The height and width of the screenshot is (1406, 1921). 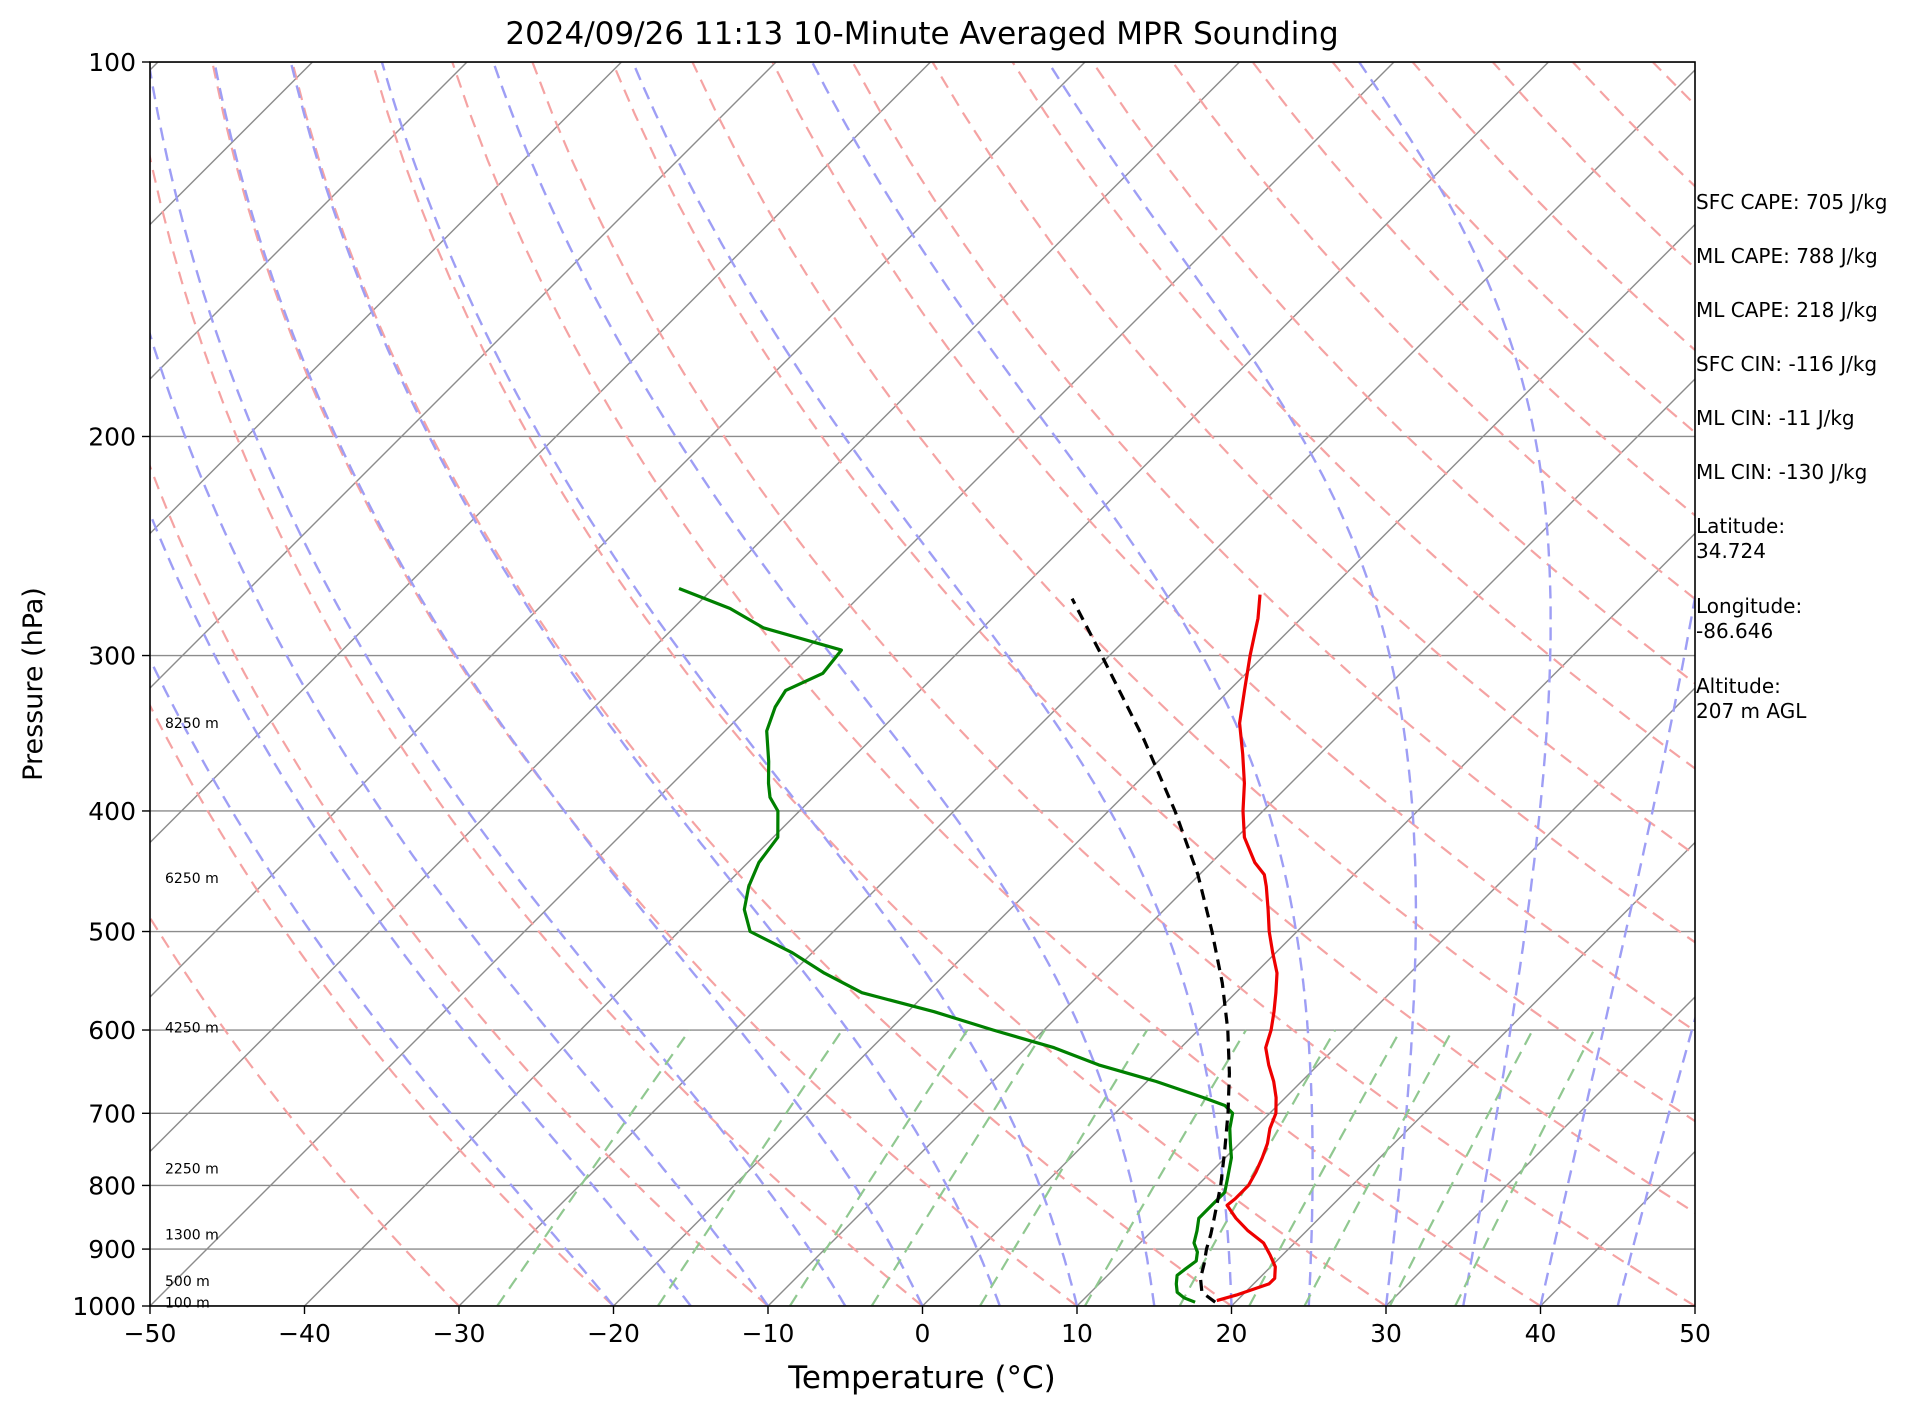 I want to click on y-tick-label: 600, so click(x=112, y=1030).